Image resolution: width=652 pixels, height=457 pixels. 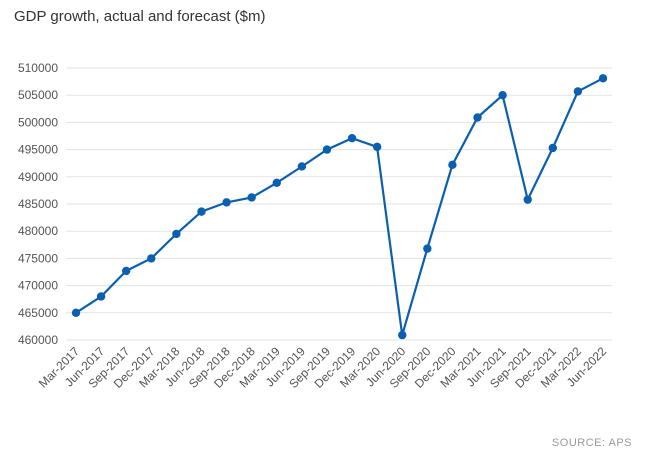 What do you see at coordinates (38, 286) in the screenshot?
I see `y-tick-label: 470000` at bounding box center [38, 286].